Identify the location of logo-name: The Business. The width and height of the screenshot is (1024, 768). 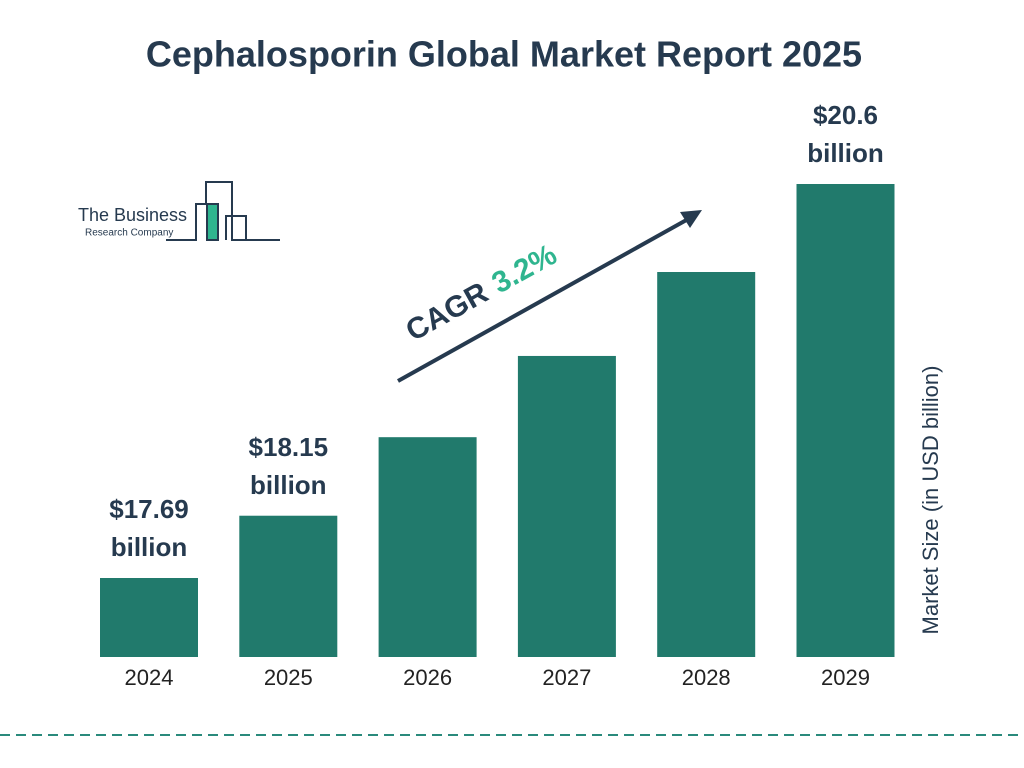
(132, 215).